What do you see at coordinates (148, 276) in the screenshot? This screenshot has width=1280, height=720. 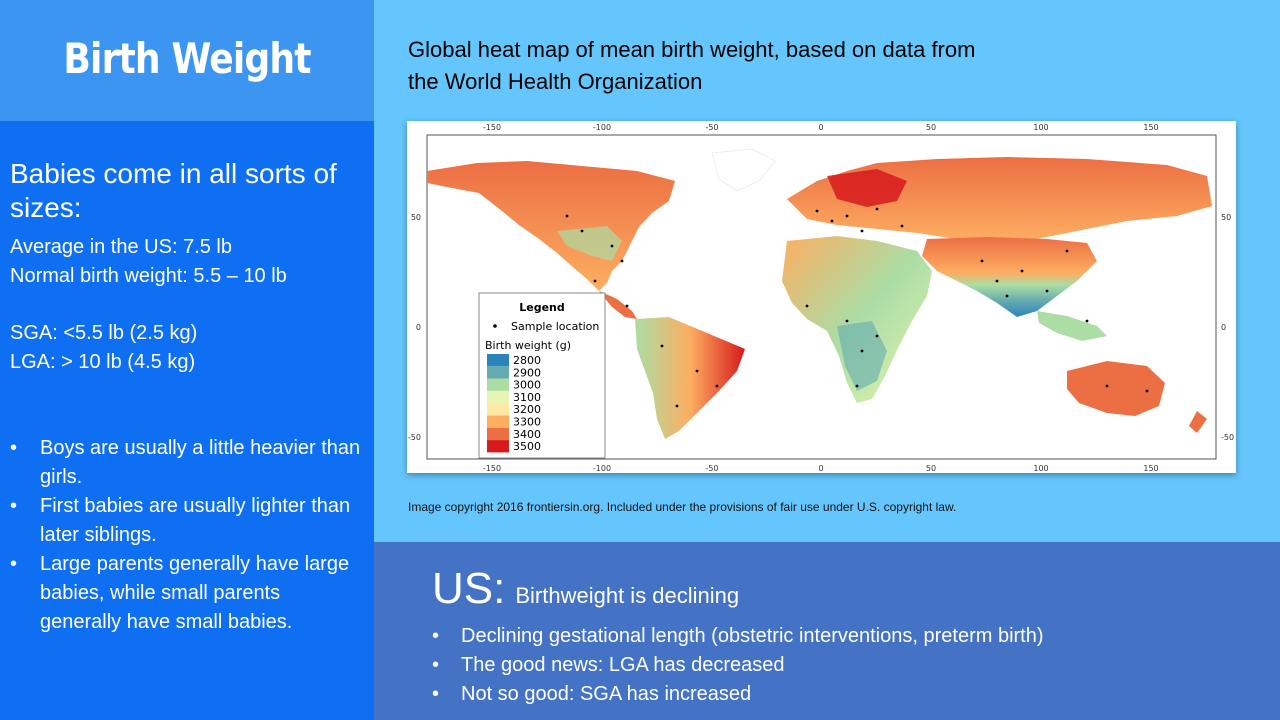 I see `fact-normal: Normal birth weight: 5.5 – 10 lb` at bounding box center [148, 276].